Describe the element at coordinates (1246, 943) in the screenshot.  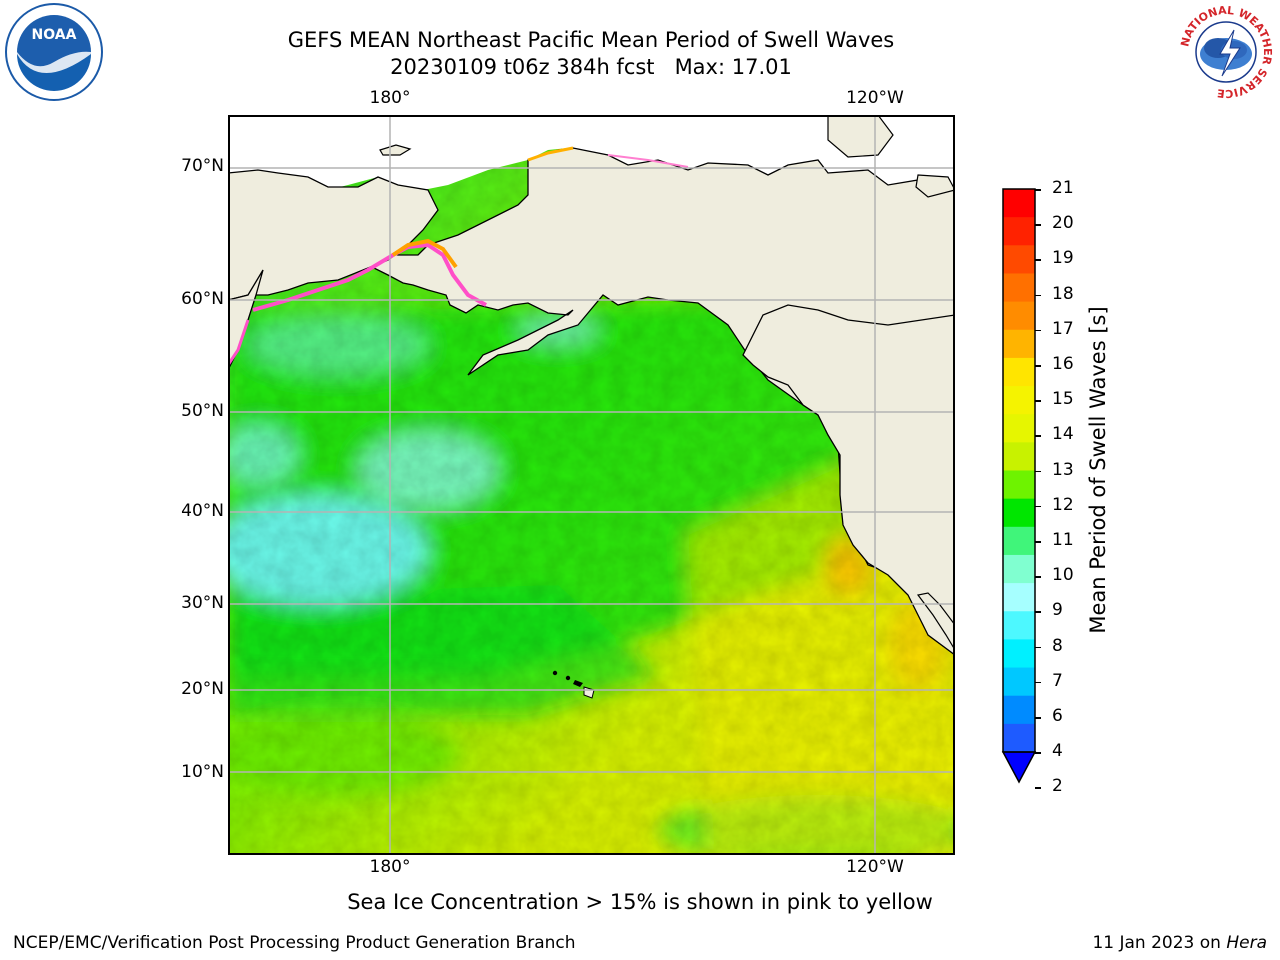
I see `host-name: Hera` at that location.